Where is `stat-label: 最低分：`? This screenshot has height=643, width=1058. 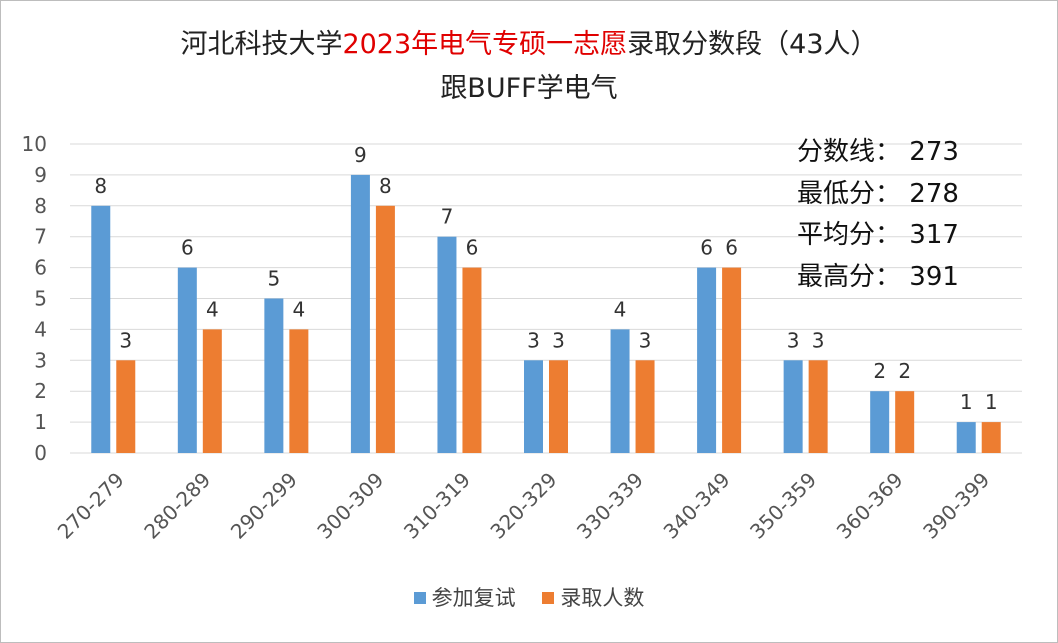 stat-label: 最低分： is located at coordinates (849, 193).